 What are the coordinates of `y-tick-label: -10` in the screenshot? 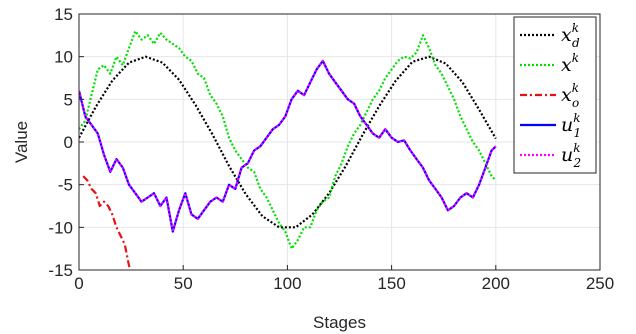 It's located at (60, 227).